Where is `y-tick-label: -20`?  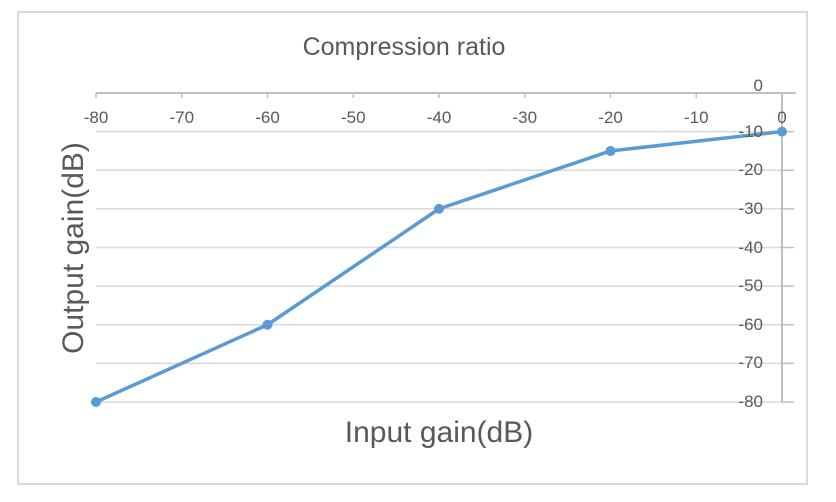 y-tick-label: -20 is located at coordinates (750, 170).